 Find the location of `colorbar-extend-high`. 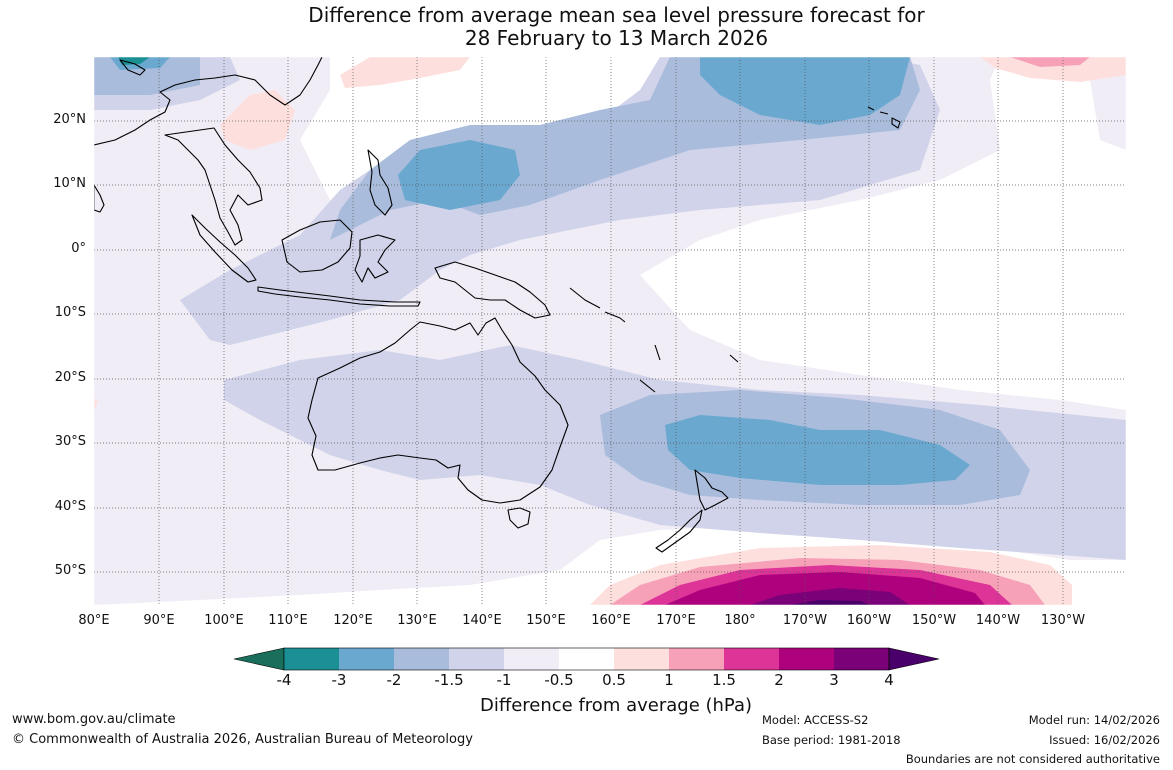

colorbar-extend-high is located at coordinates (914, 659).